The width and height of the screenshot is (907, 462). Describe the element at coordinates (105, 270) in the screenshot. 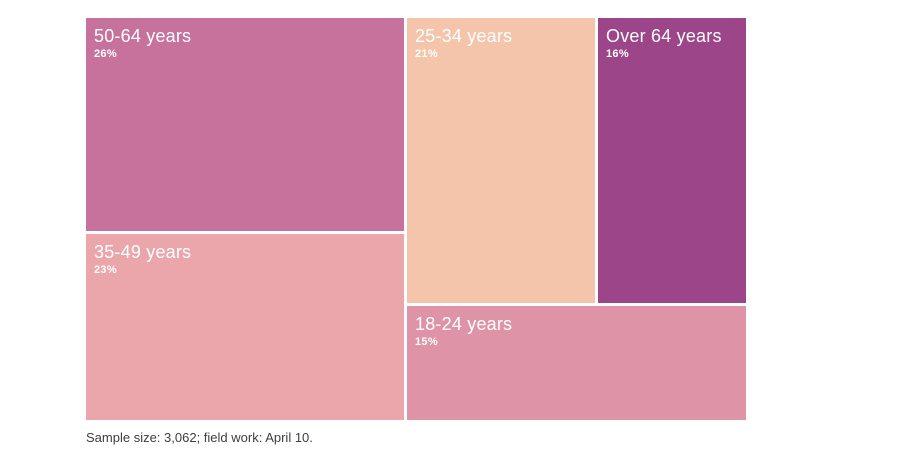

I see `tile-value: 23%` at that location.